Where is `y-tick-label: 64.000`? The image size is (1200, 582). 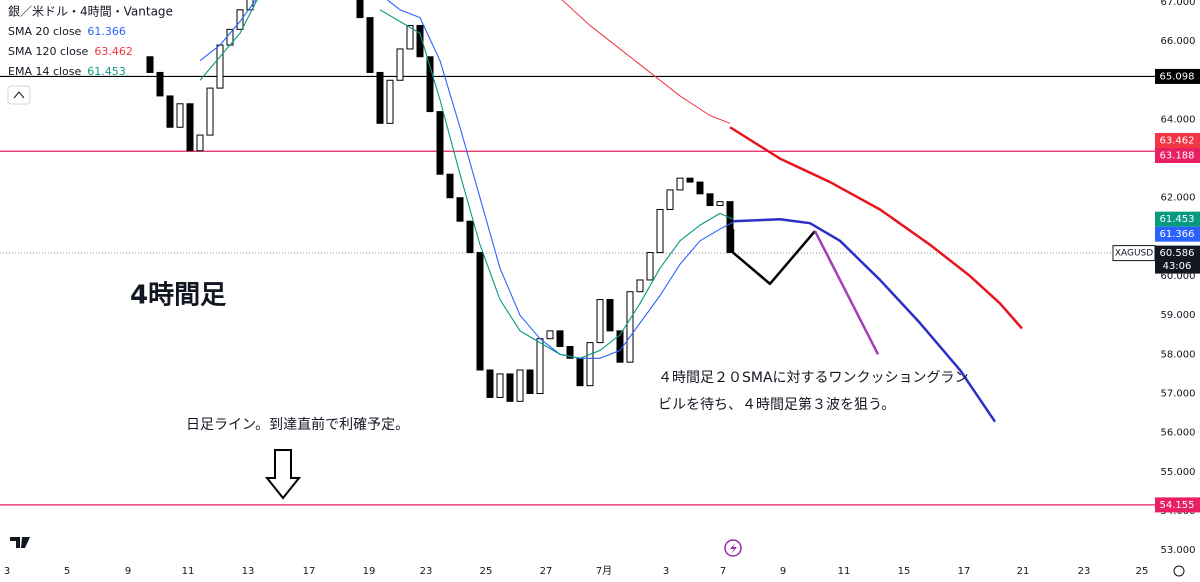 y-tick-label: 64.000 is located at coordinates (1178, 119).